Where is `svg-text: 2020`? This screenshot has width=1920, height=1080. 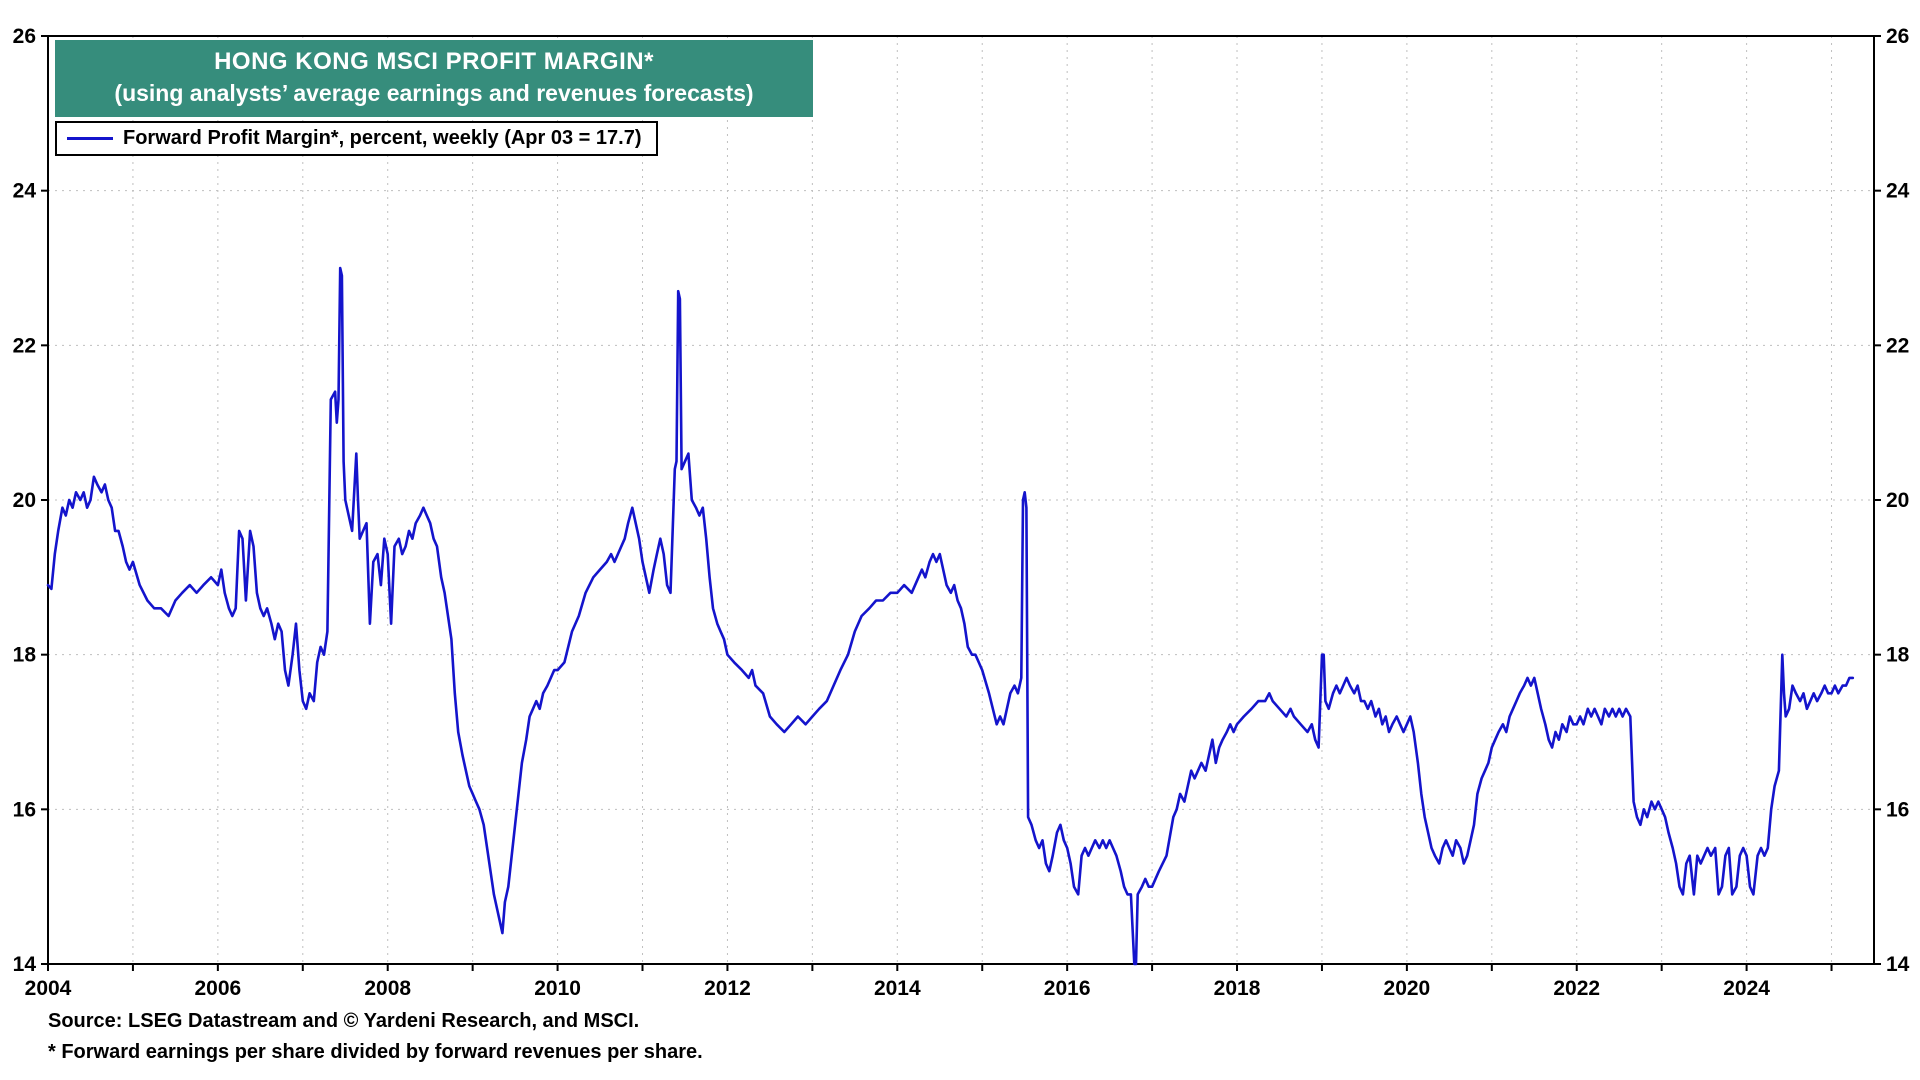 svg-text: 2020 is located at coordinates (1407, 988).